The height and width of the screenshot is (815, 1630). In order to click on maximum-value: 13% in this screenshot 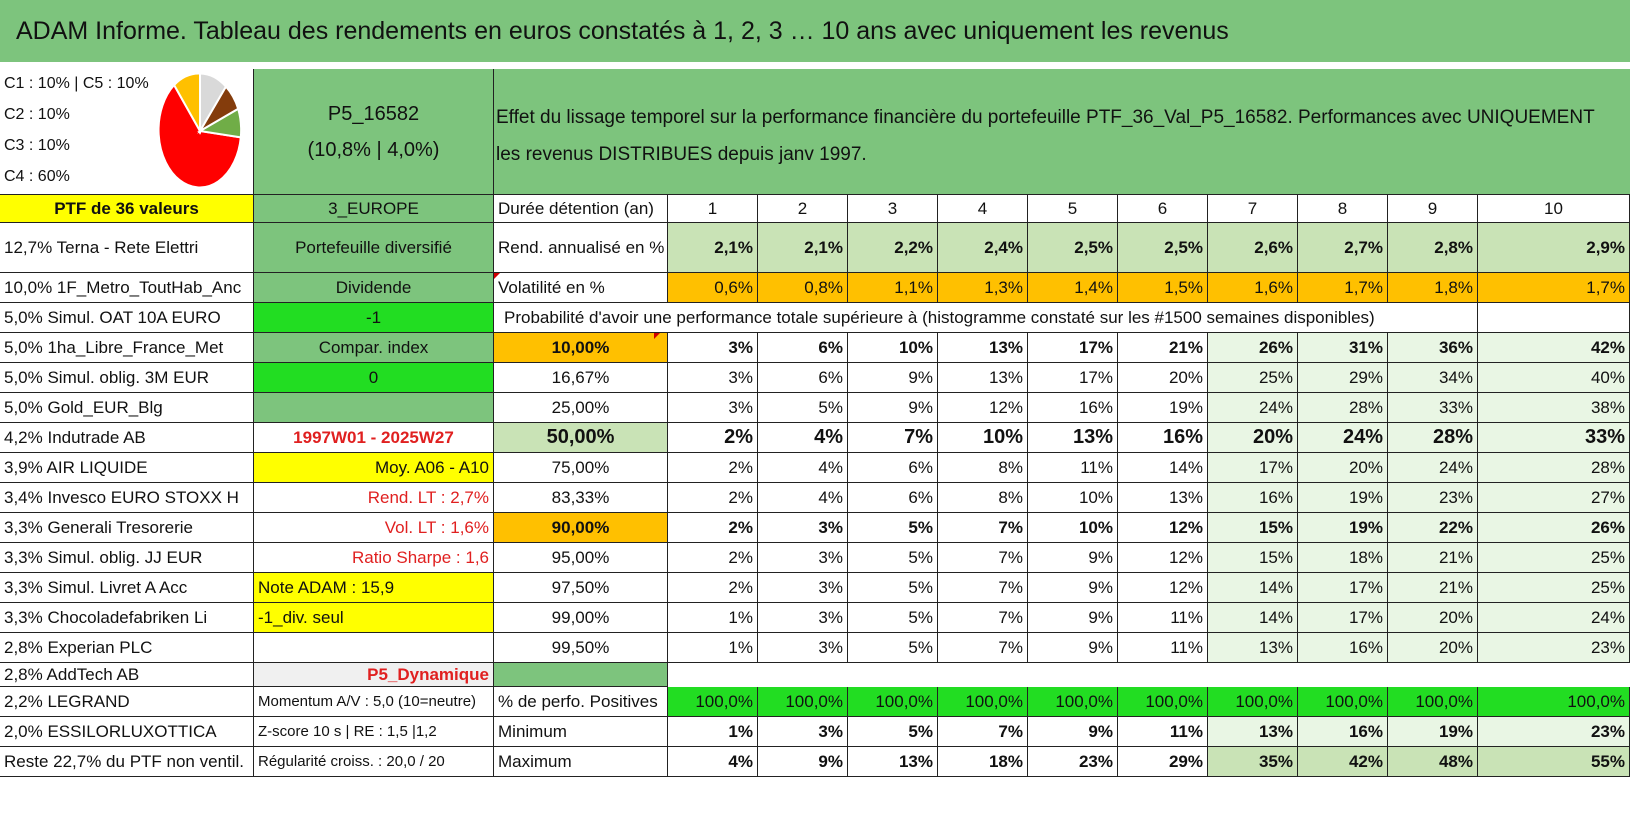, I will do `click(893, 762)`.